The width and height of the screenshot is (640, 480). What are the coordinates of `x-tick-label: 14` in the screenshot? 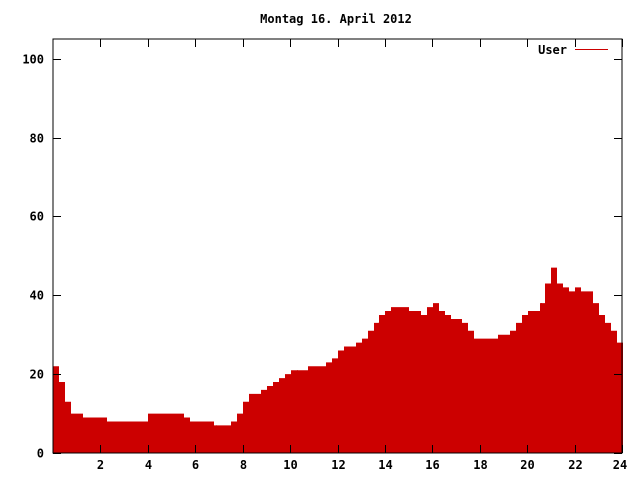 It's located at (385, 465).